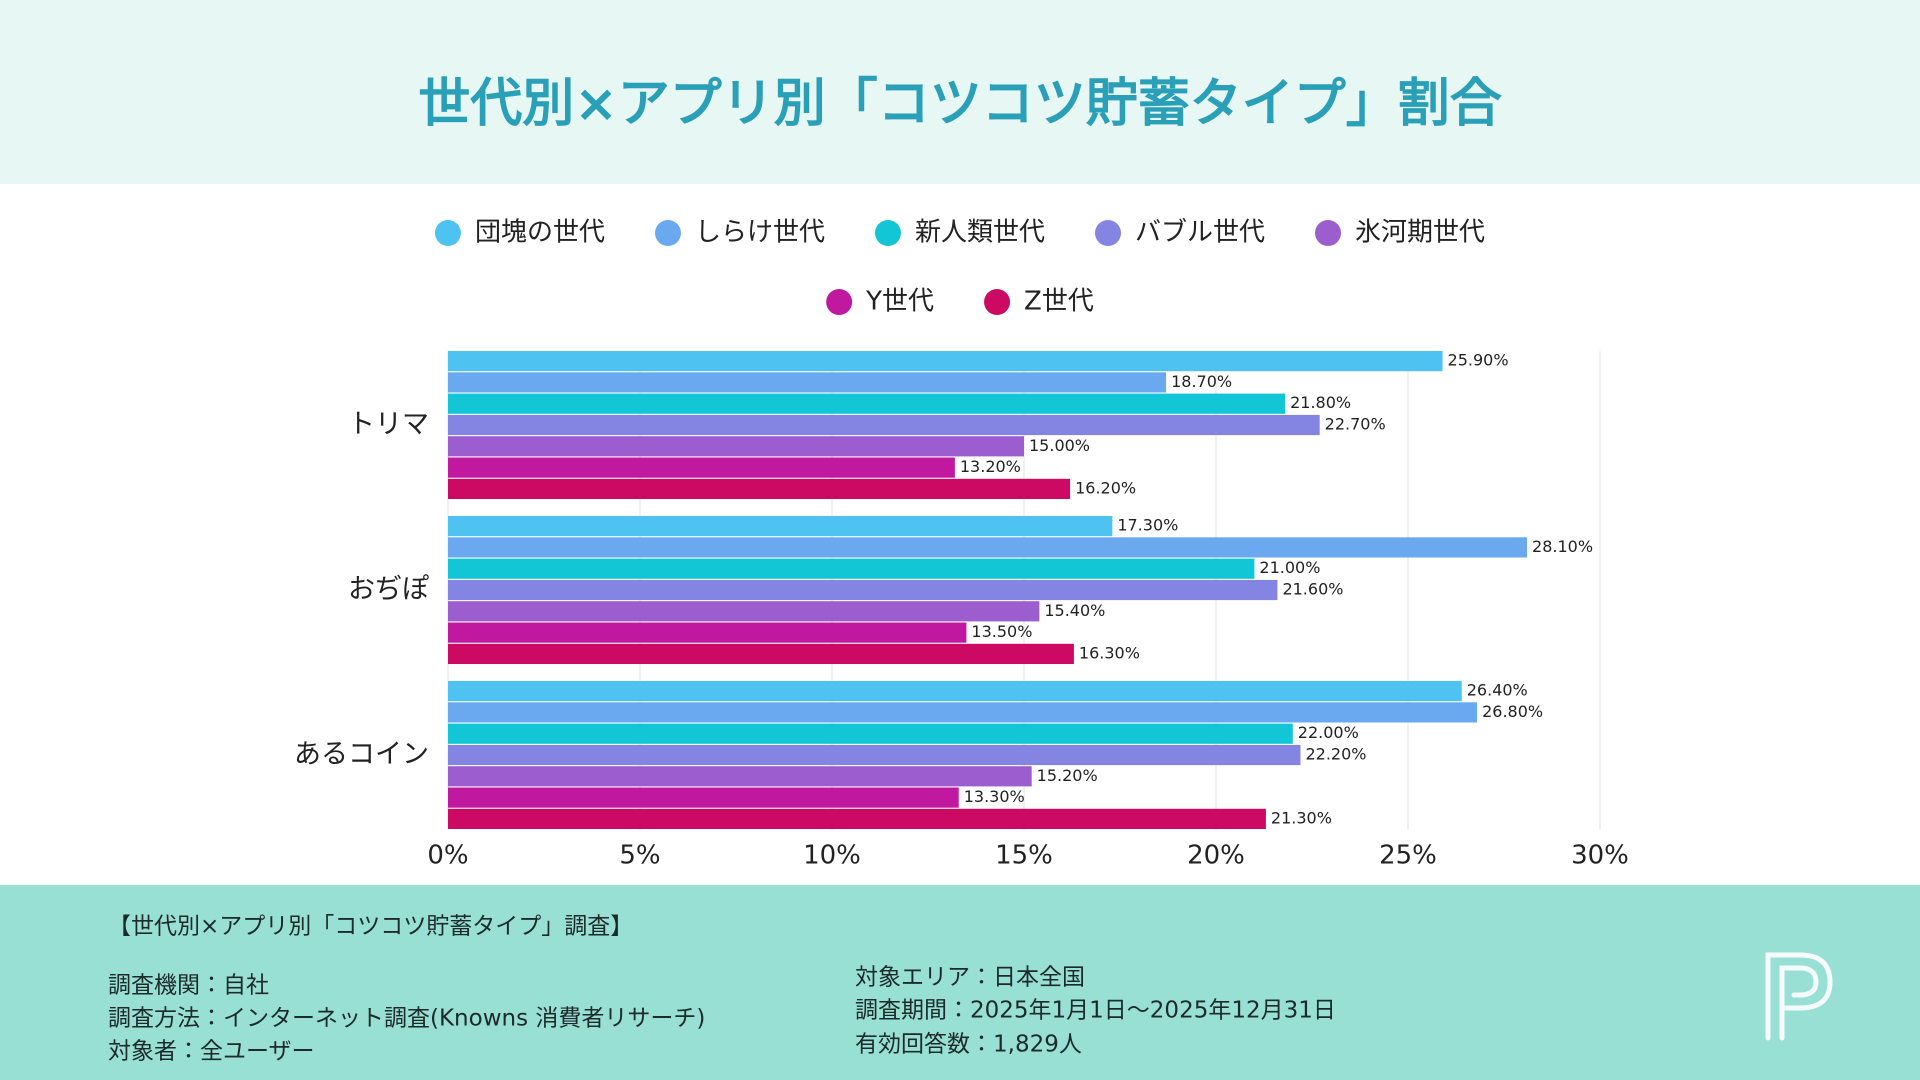 This screenshot has width=1920, height=1080. Describe the element at coordinates (899, 302) in the screenshot. I see `legend-label: Y世代` at that location.